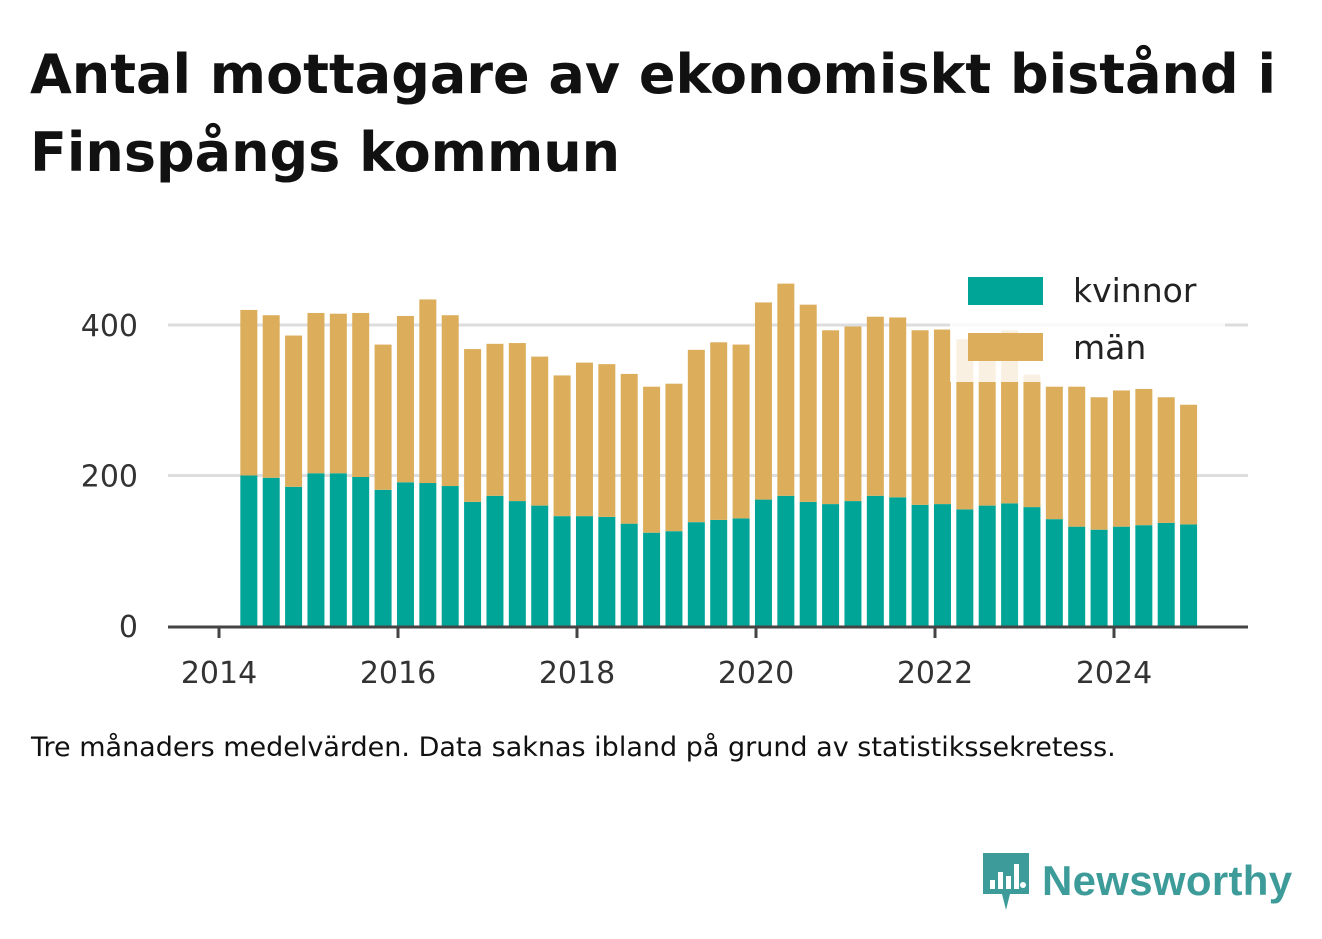 This screenshot has width=1322, height=939. What do you see at coordinates (1006, 881) in the screenshot?
I see `newsworthy-logo-icon` at bounding box center [1006, 881].